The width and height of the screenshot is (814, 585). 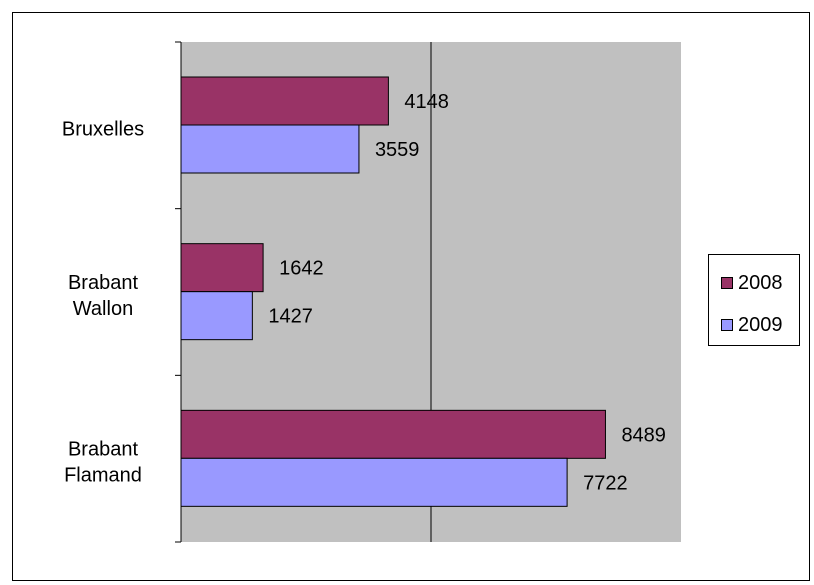 I want to click on value-label-2009-0: 3559, so click(x=397, y=150).